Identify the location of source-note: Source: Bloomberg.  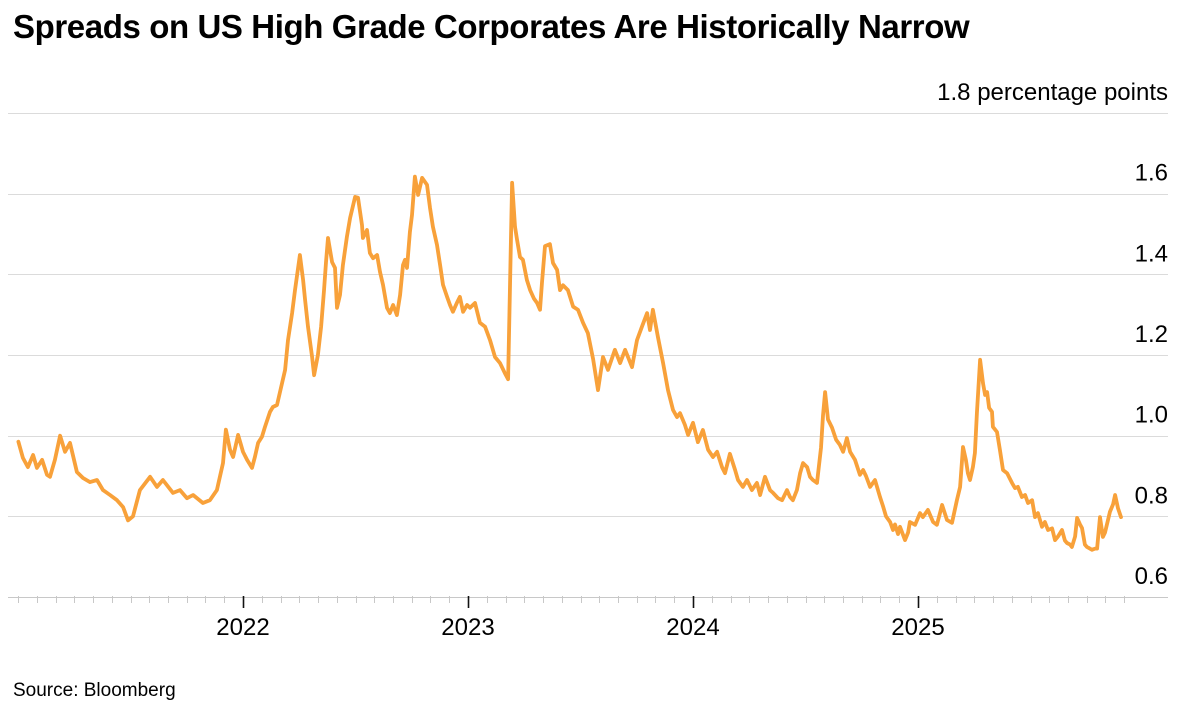
(94, 690).